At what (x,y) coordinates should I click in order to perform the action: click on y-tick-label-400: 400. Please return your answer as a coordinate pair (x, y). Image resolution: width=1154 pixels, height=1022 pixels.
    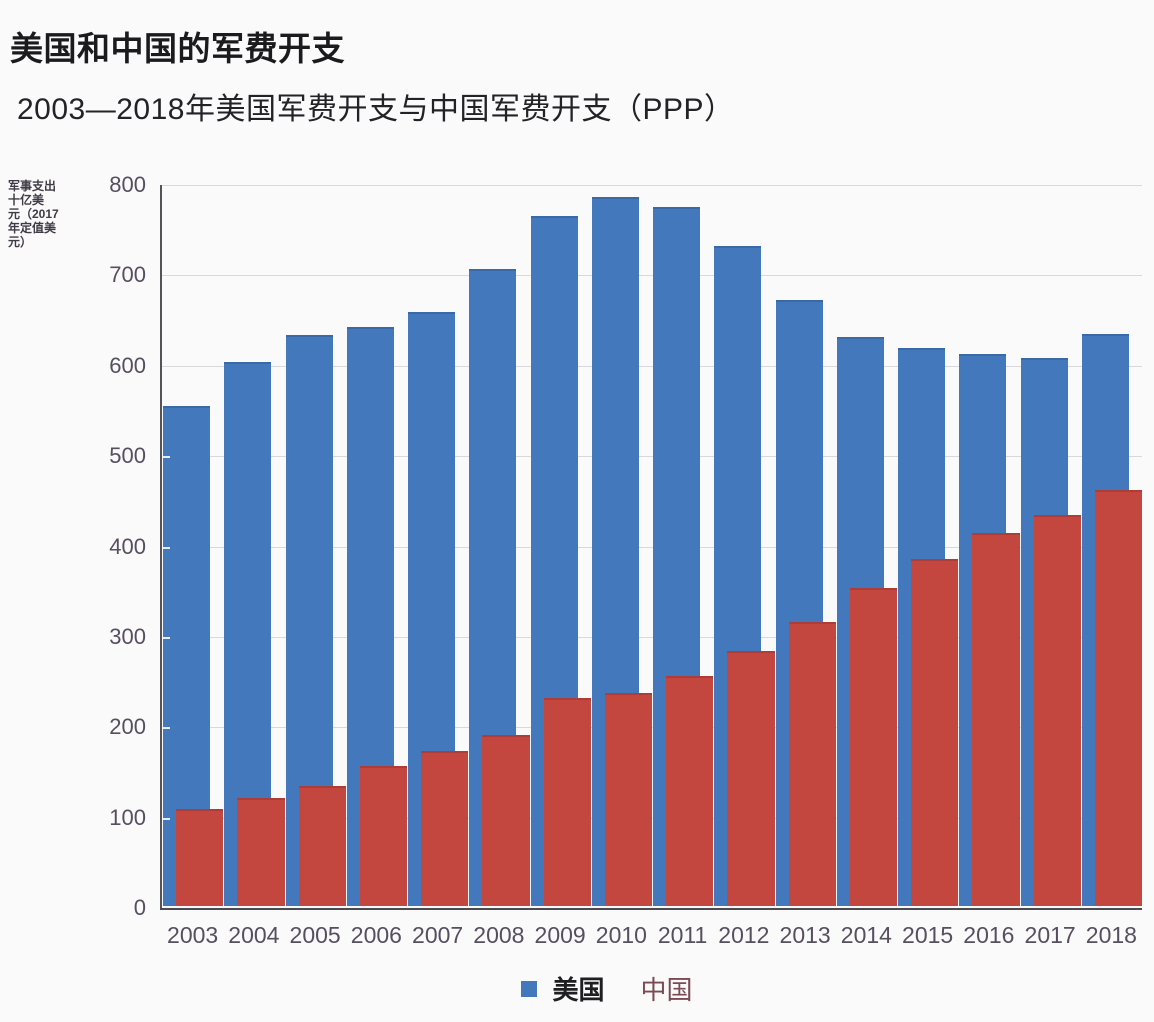
    Looking at the image, I should click on (127, 546).